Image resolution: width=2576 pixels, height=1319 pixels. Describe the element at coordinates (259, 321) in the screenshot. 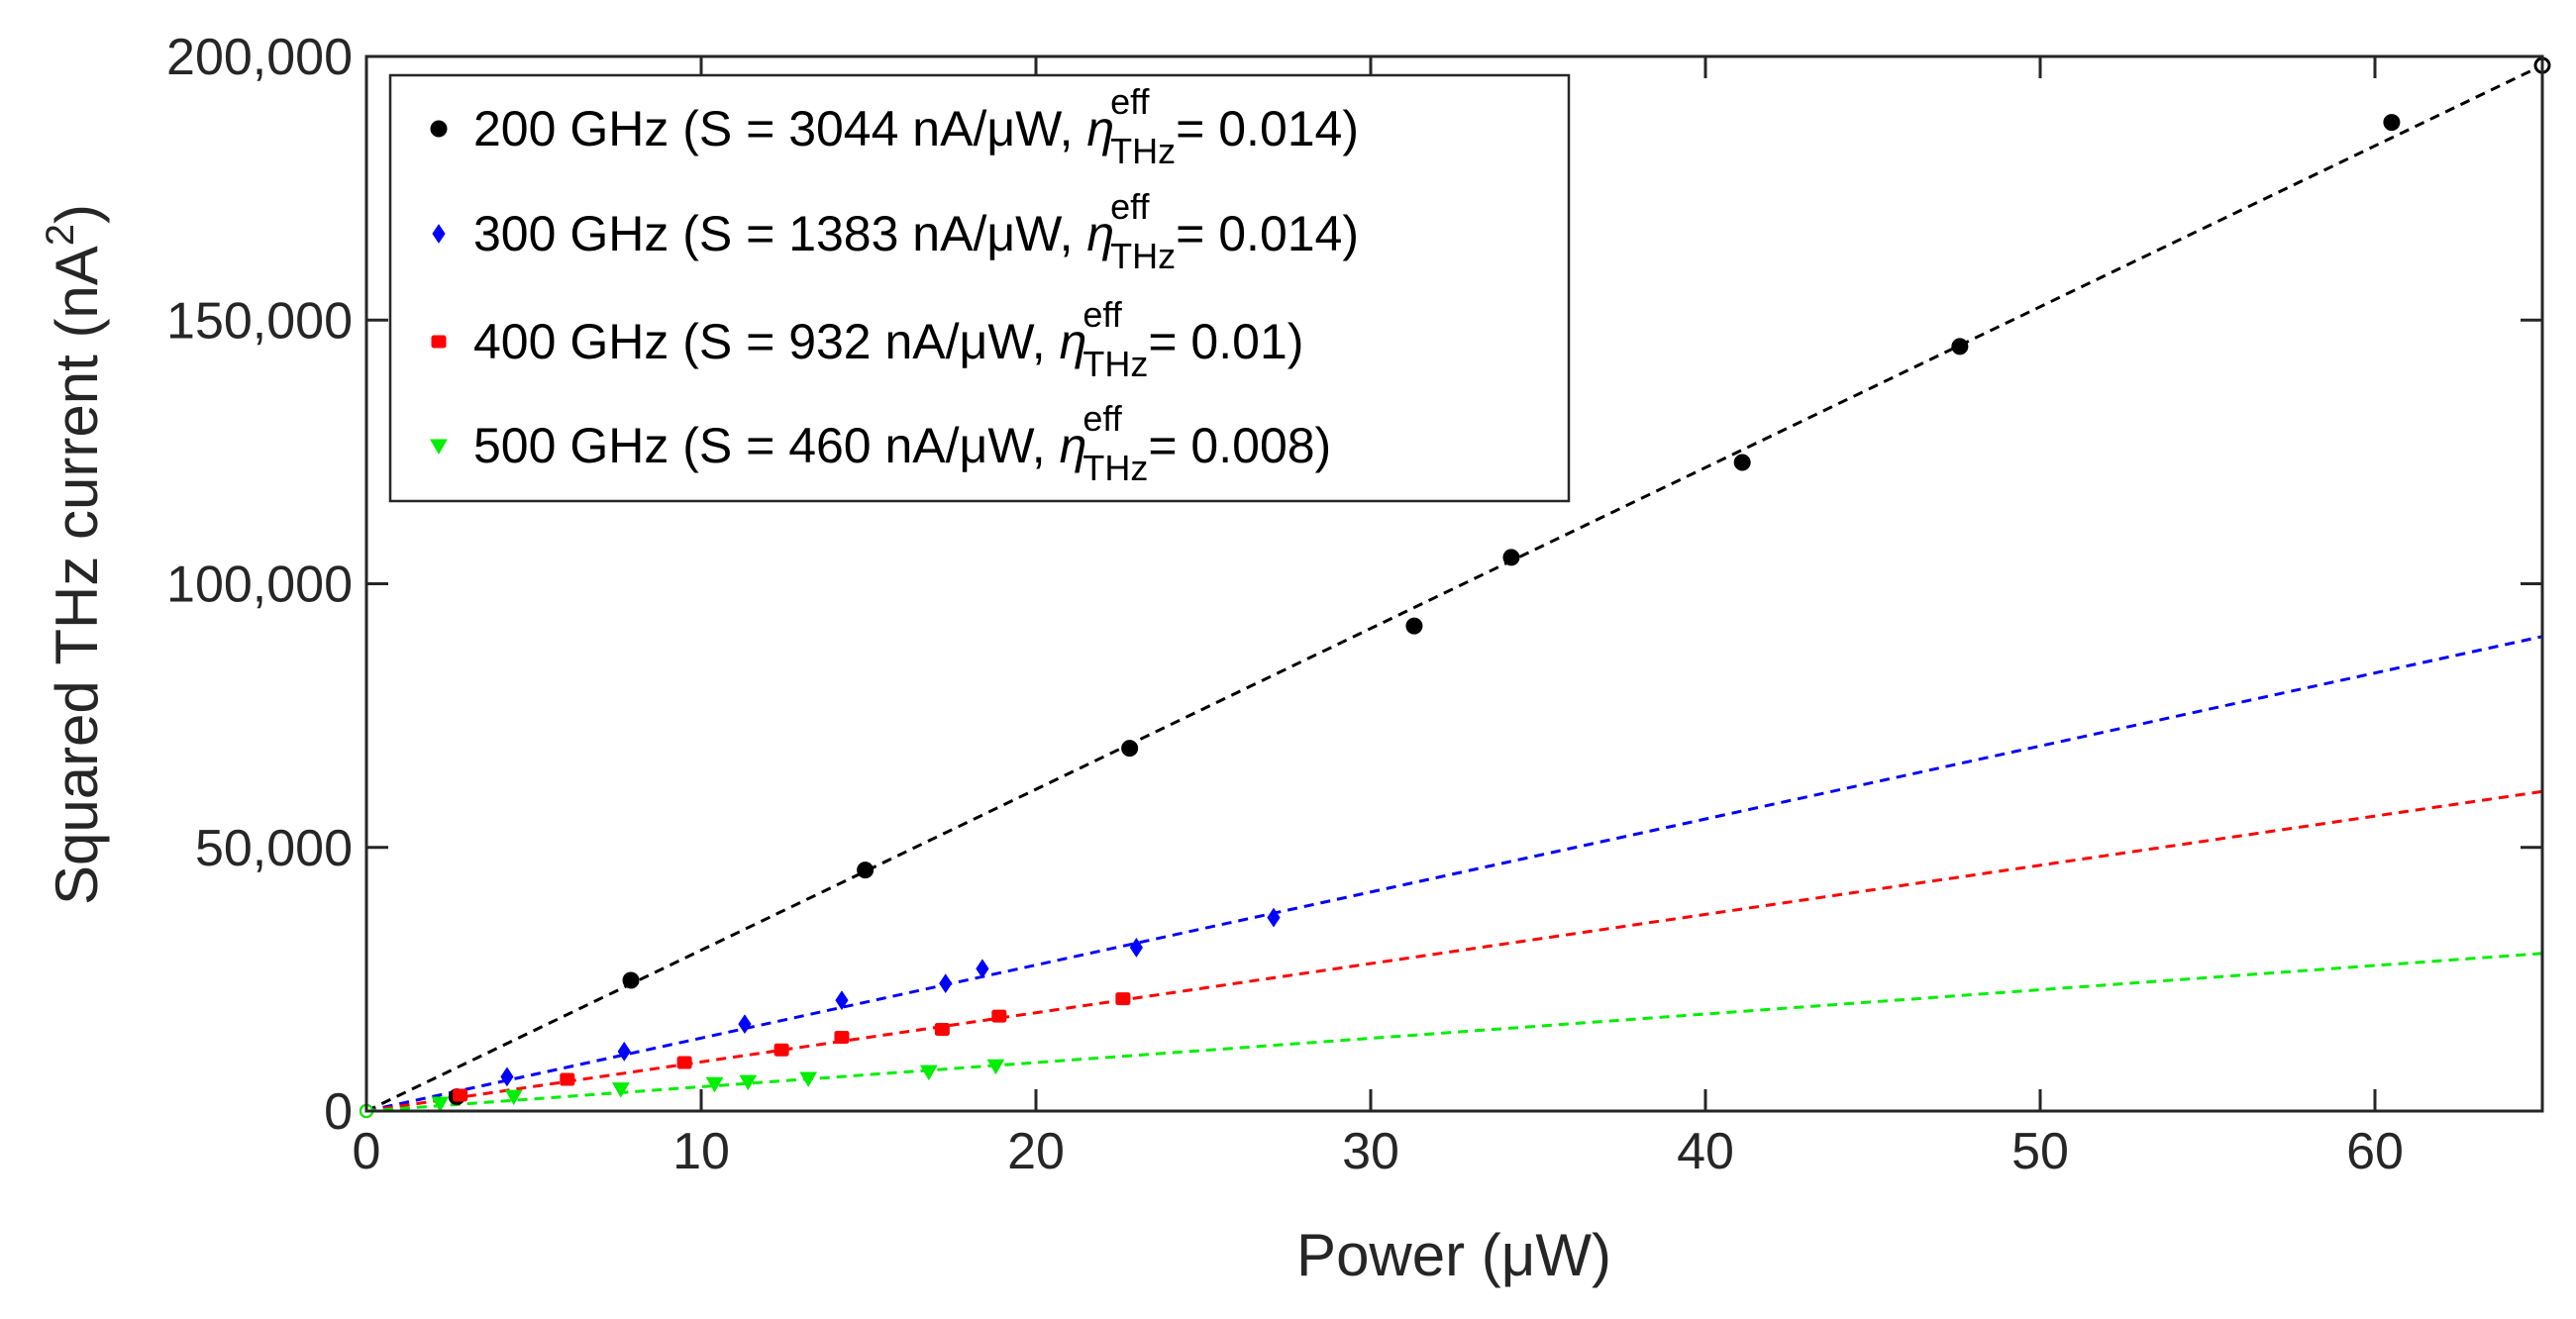

I see `y-tick-label: 150,000` at that location.